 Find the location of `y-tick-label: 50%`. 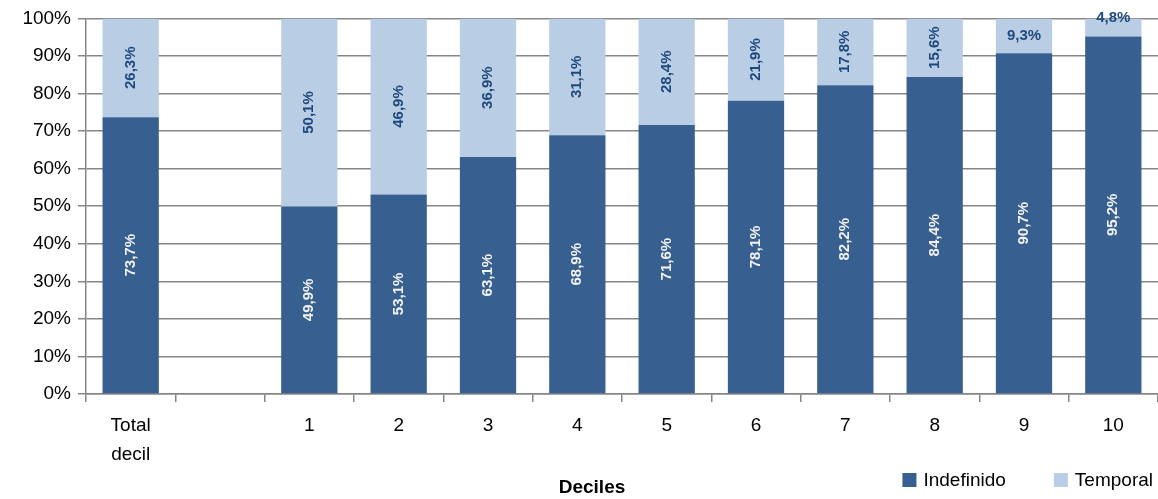

y-tick-label: 50% is located at coordinates (52, 205).